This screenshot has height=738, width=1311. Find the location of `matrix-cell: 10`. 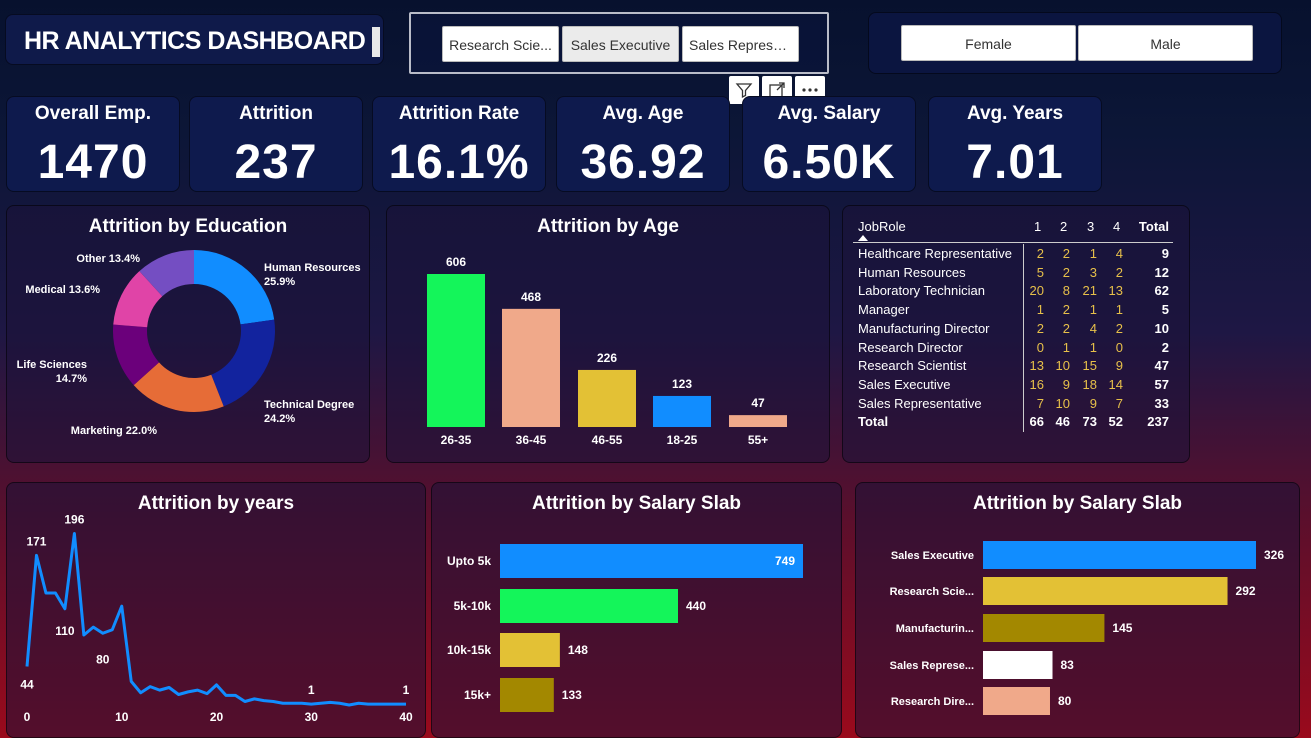

matrix-cell: 10 is located at coordinates (1062, 366).